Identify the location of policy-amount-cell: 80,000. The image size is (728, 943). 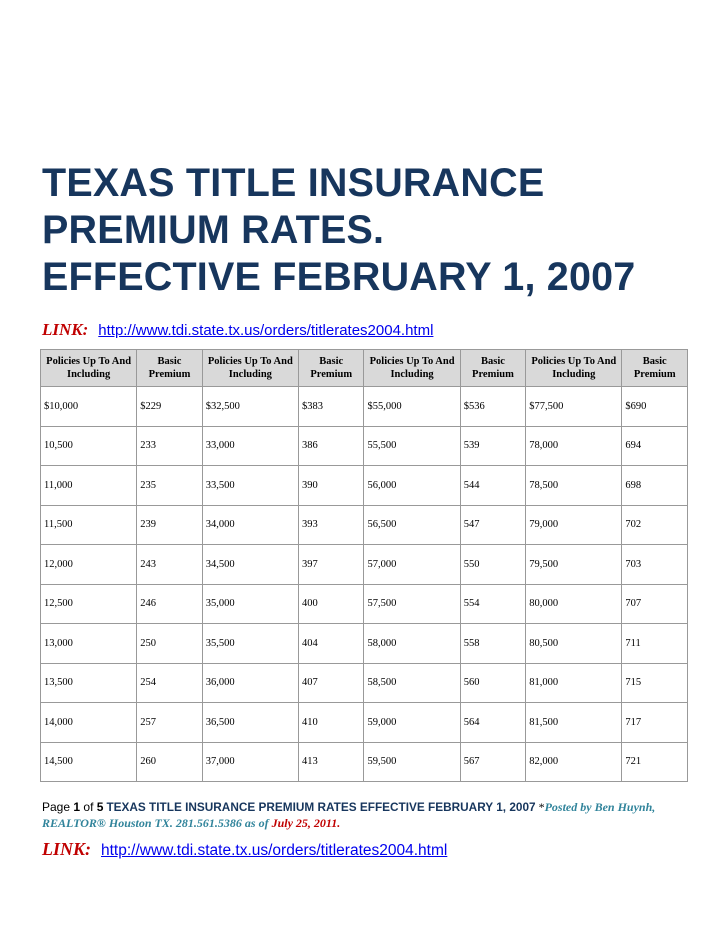
(574, 603).